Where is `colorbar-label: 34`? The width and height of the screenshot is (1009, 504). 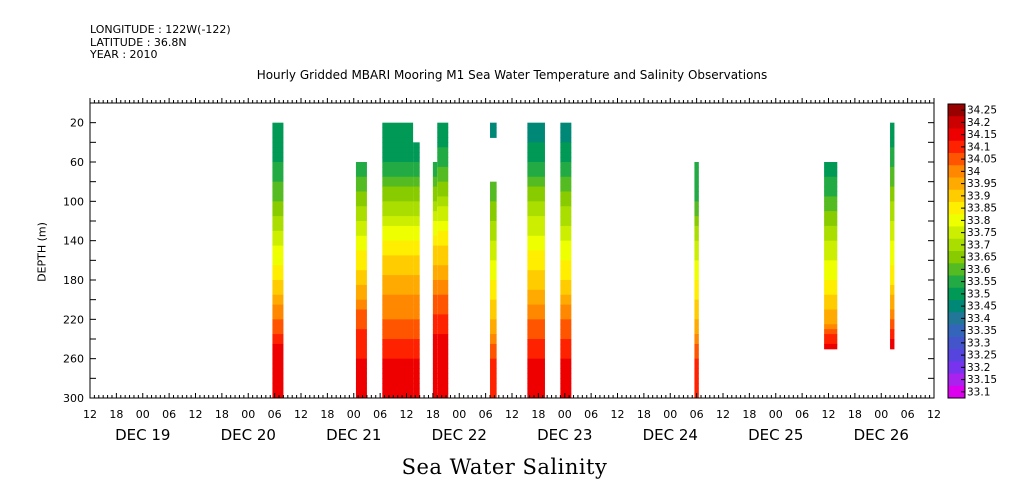 colorbar-label: 34 is located at coordinates (974, 172).